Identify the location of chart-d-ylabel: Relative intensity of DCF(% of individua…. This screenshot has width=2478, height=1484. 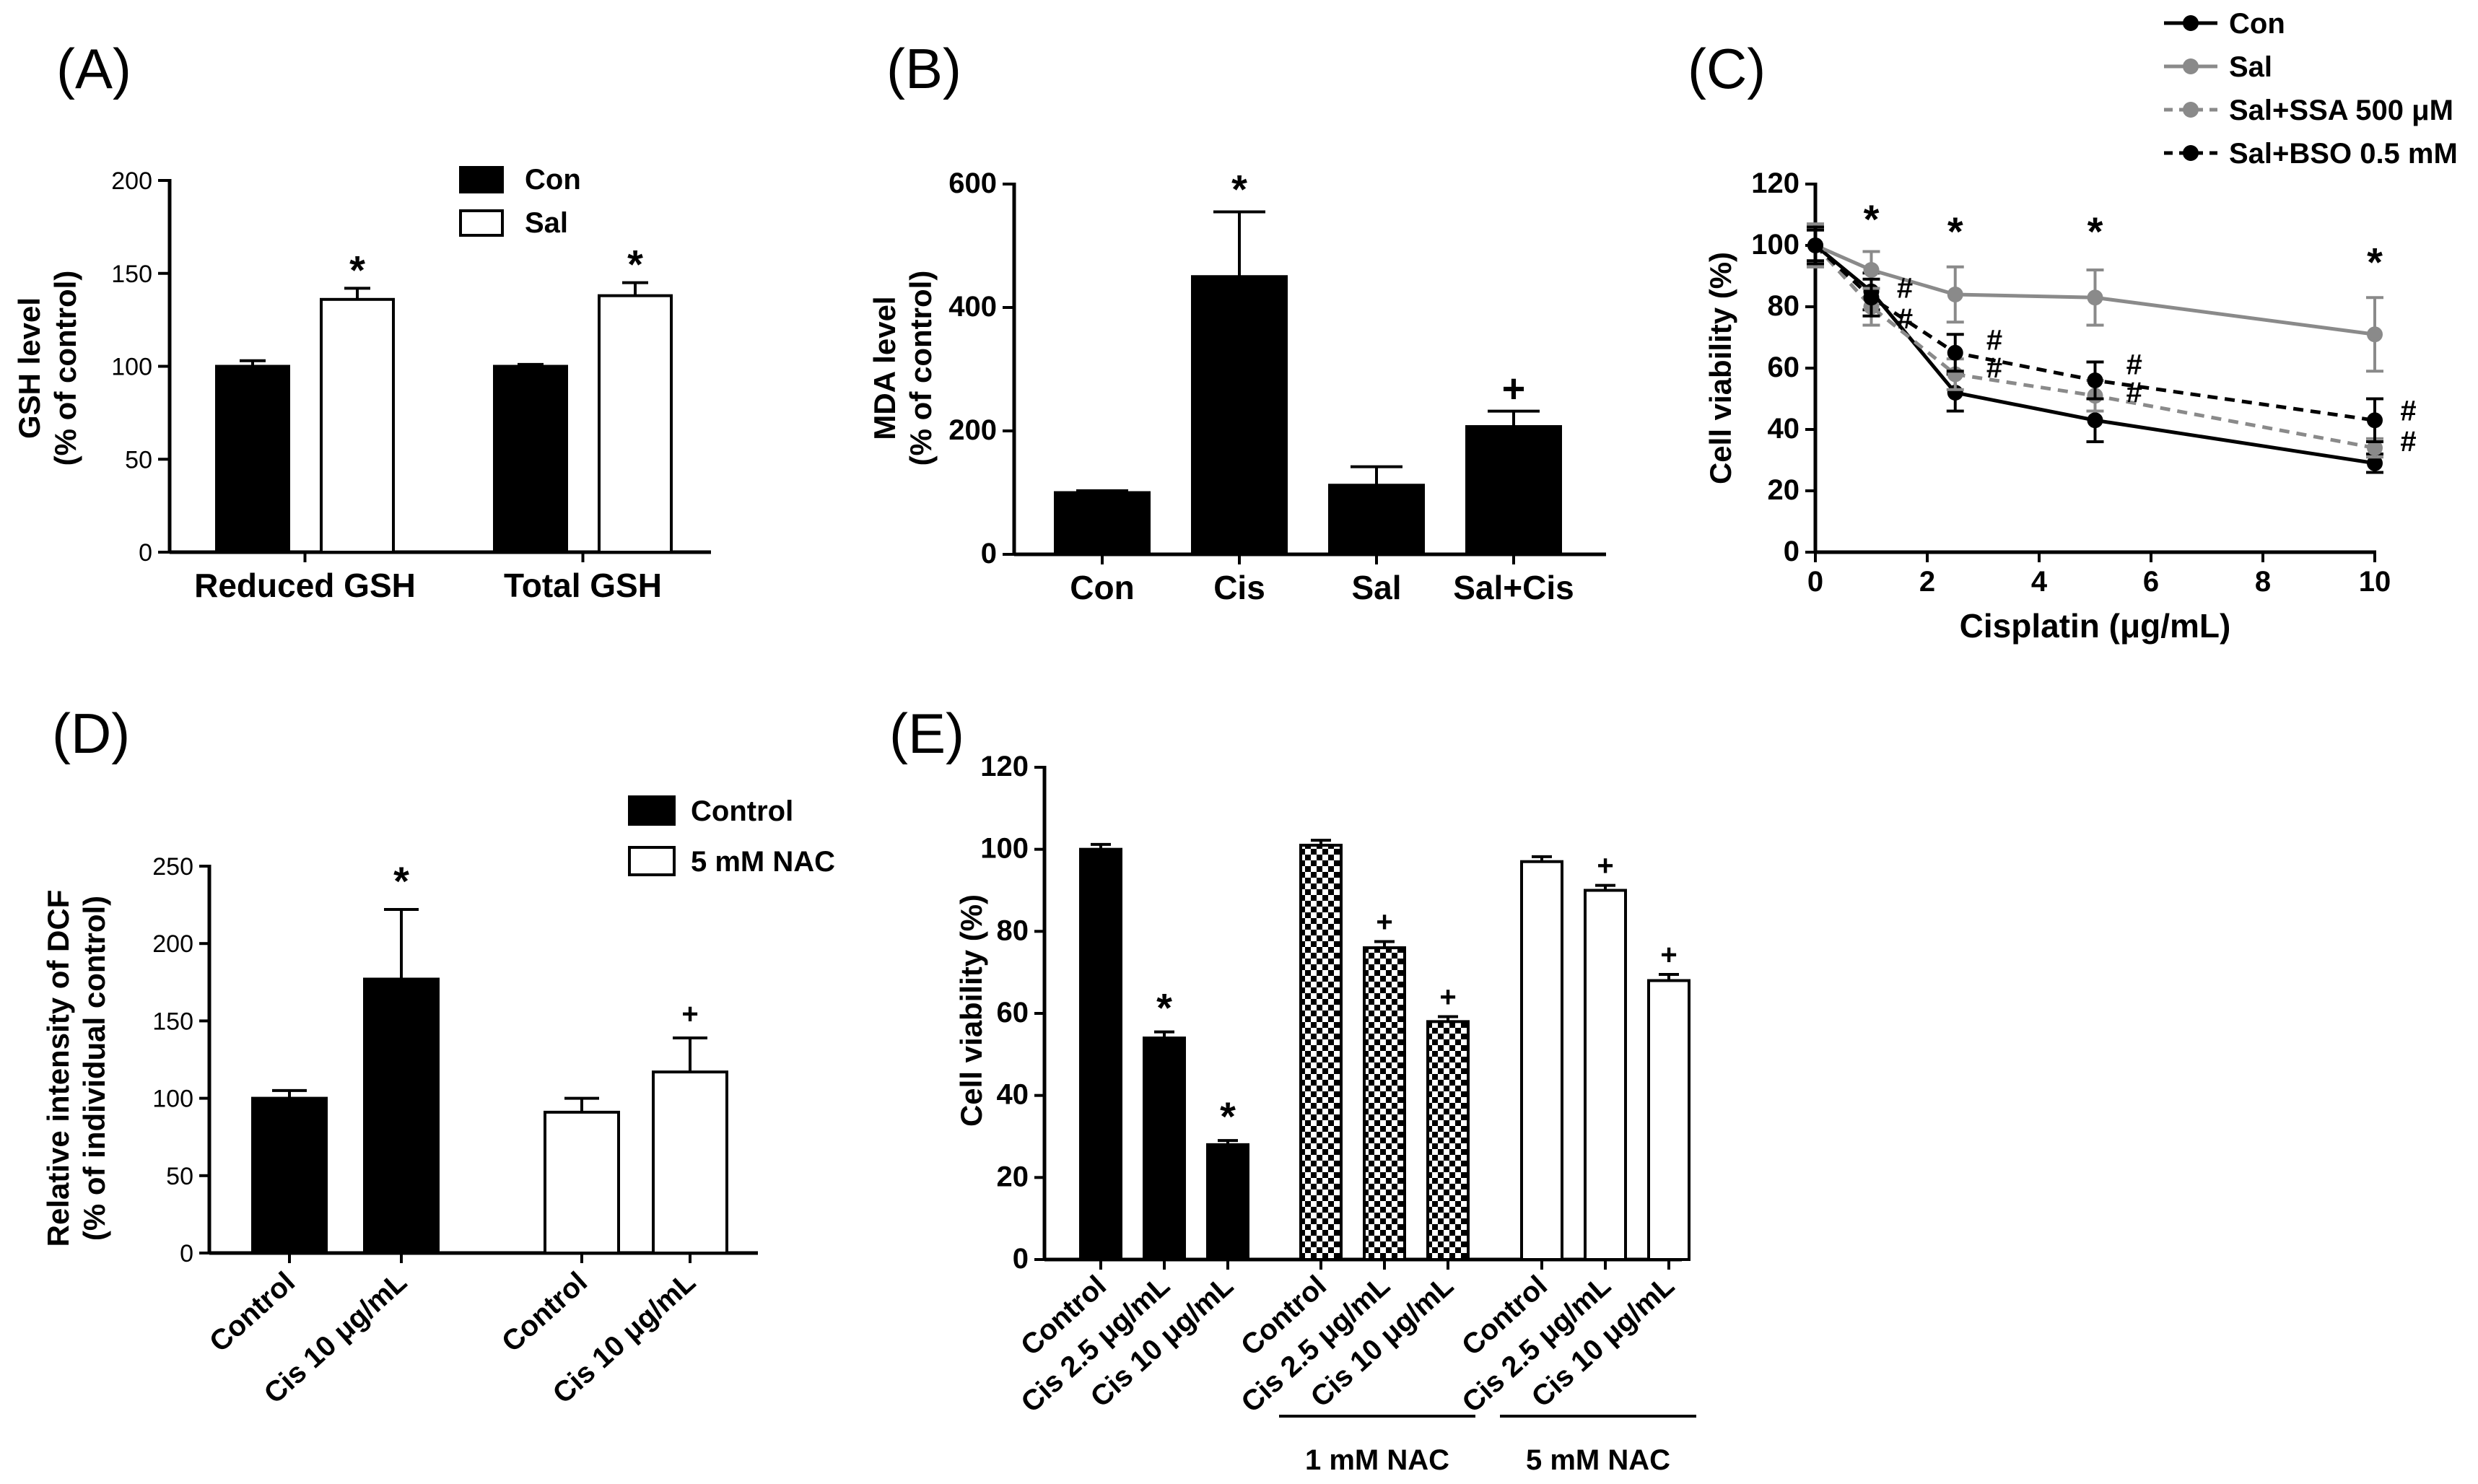
(76, 1068).